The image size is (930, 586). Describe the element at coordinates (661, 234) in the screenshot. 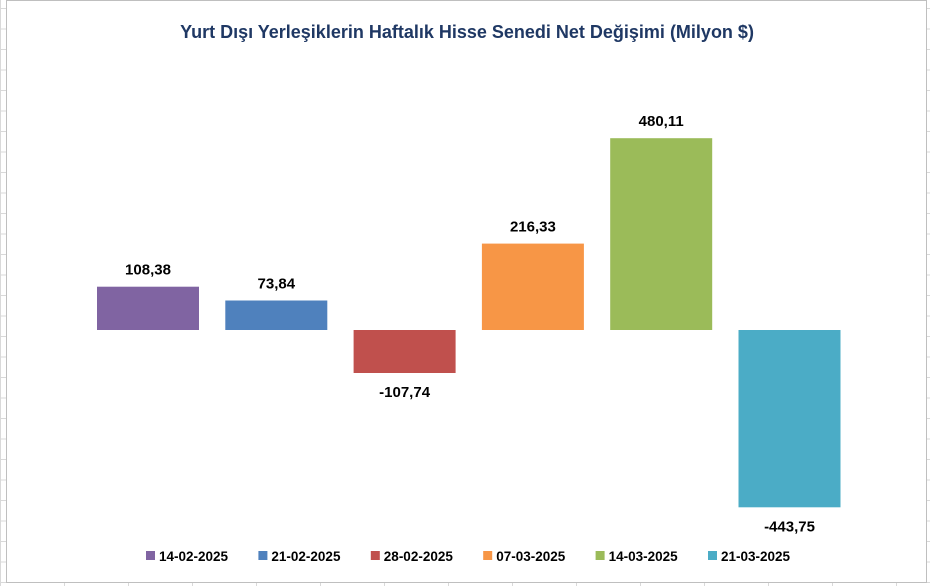

I see `bar-14-03-2025` at that location.